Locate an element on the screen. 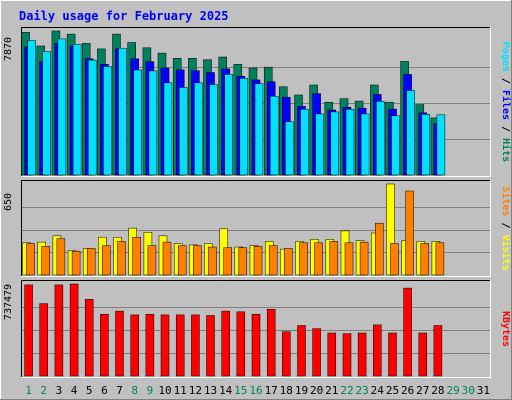  day-label-24: 24 is located at coordinates (378, 390).